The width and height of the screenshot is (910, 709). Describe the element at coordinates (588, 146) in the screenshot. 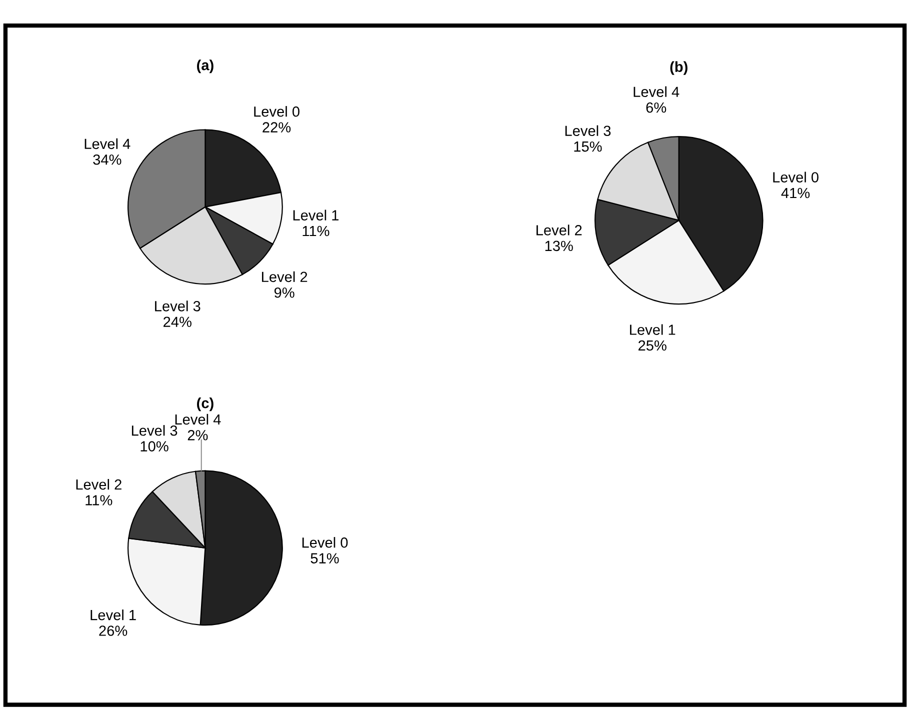

I see `data-label: 15%` at that location.